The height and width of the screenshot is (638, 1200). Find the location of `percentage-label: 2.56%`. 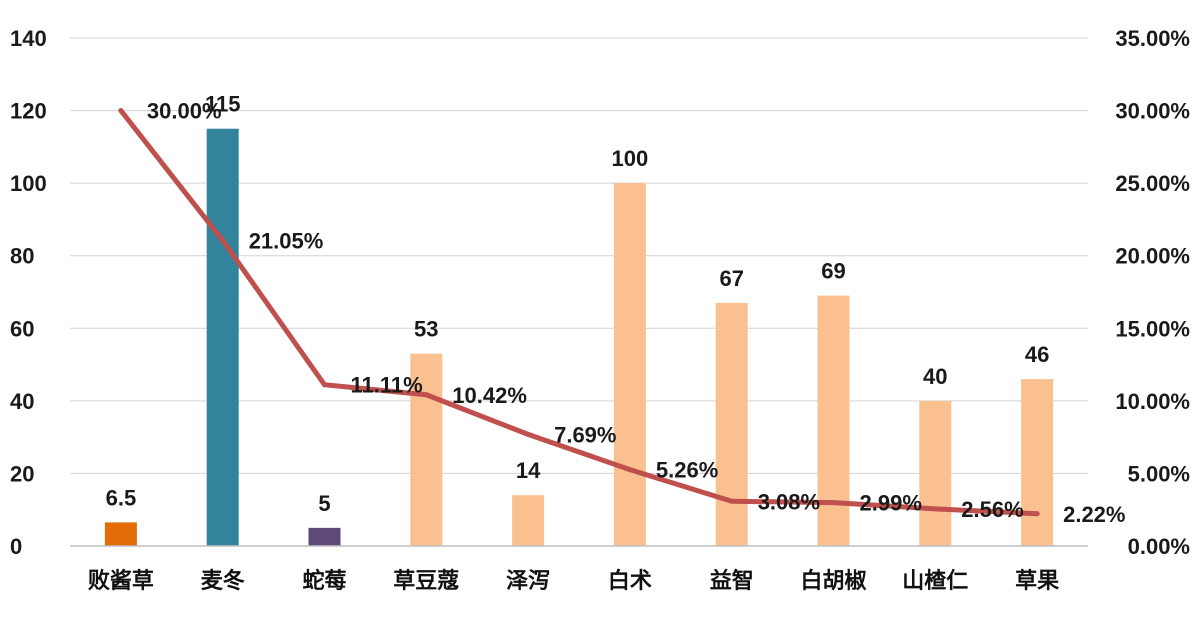

percentage-label: 2.56% is located at coordinates (992, 509).